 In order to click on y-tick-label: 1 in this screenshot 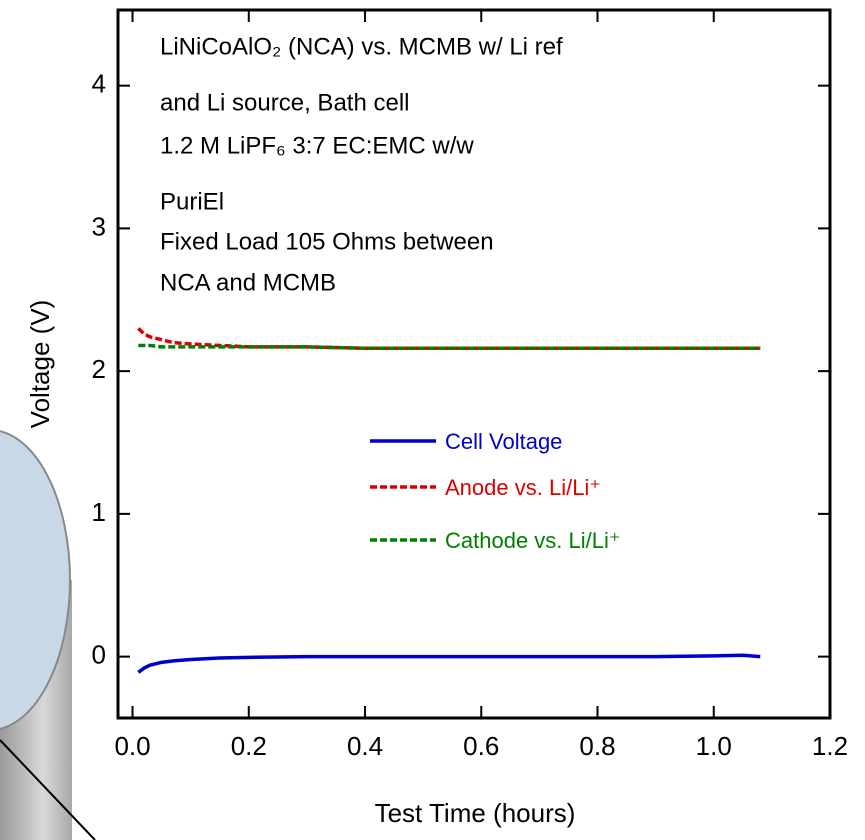, I will do `click(99, 512)`.